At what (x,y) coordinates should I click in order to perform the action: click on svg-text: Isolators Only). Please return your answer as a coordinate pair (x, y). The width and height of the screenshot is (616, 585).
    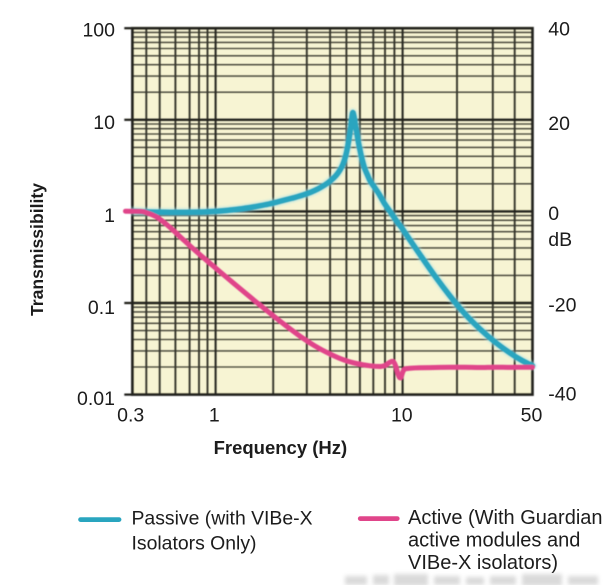
    Looking at the image, I should click on (194, 544).